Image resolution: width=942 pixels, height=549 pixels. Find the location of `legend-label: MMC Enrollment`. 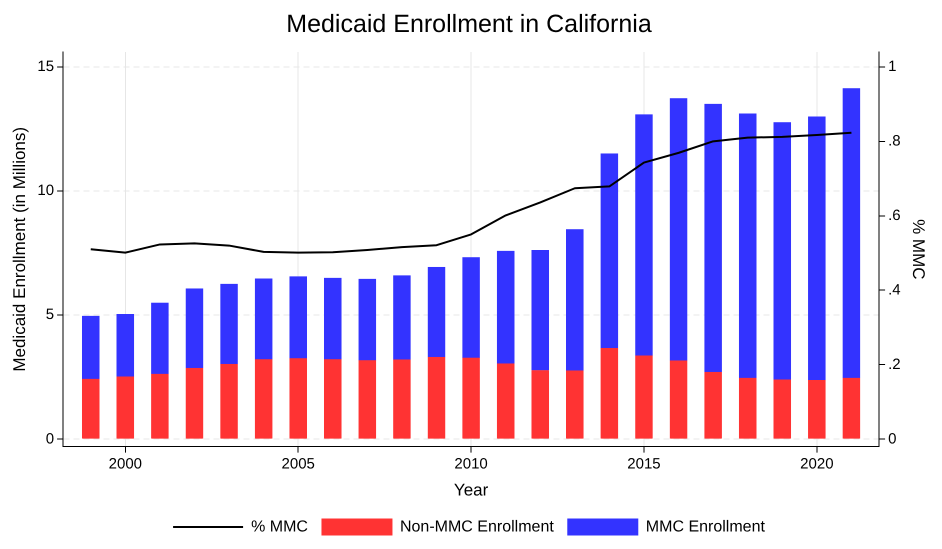

legend-label: MMC Enrollment is located at coordinates (706, 527).